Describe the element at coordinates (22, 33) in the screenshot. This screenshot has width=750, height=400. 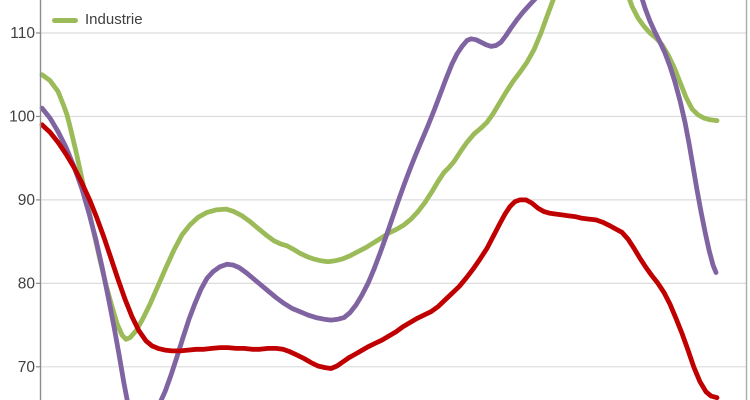
I see `y-axis-tick-label-110: 110` at that location.